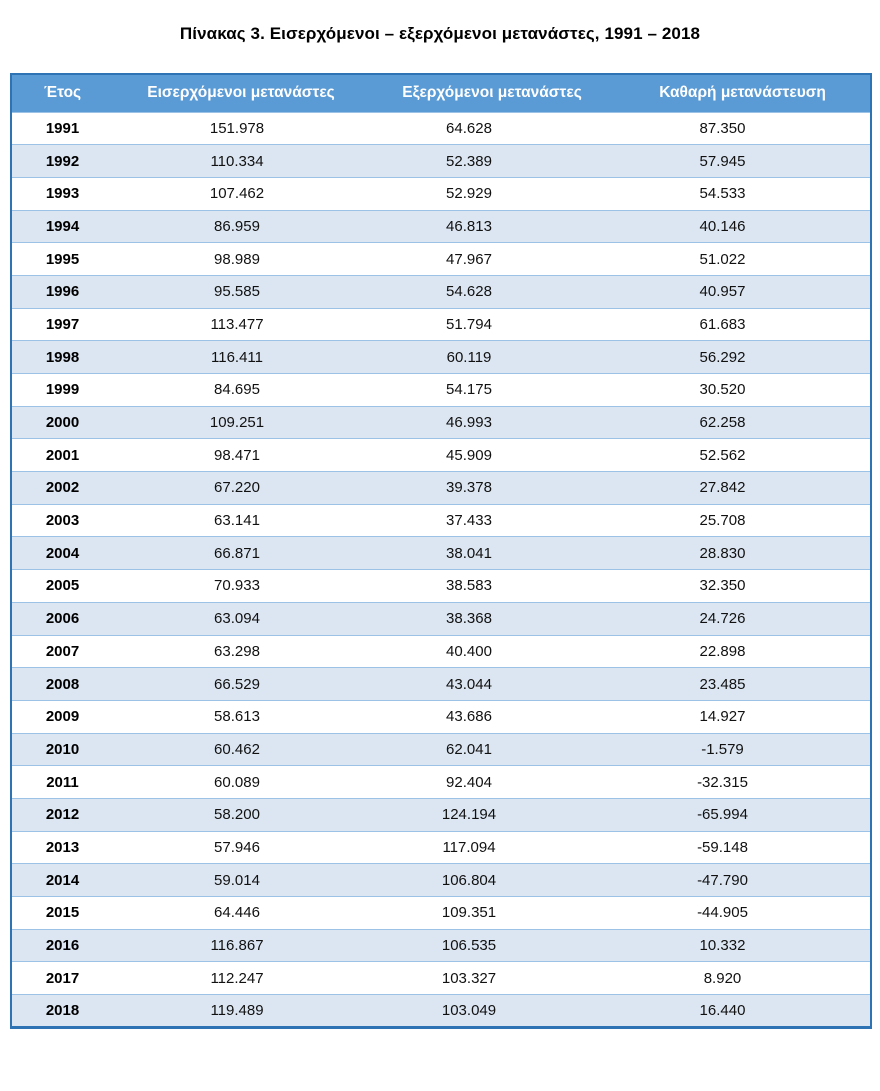 The height and width of the screenshot is (1091, 880). I want to click on value-cell: 47.967, so click(492, 259).